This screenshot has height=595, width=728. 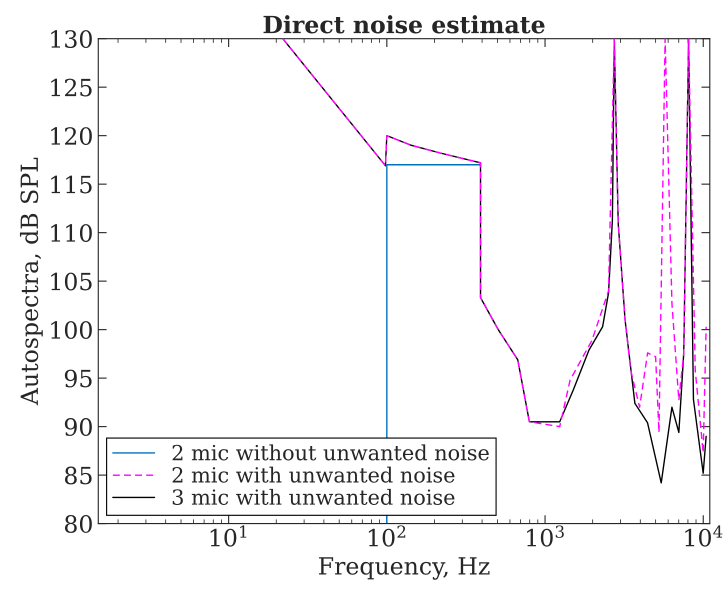 What do you see at coordinates (330, 452) in the screenshot?
I see `legend-label: 2 mic without unwanted noise` at bounding box center [330, 452].